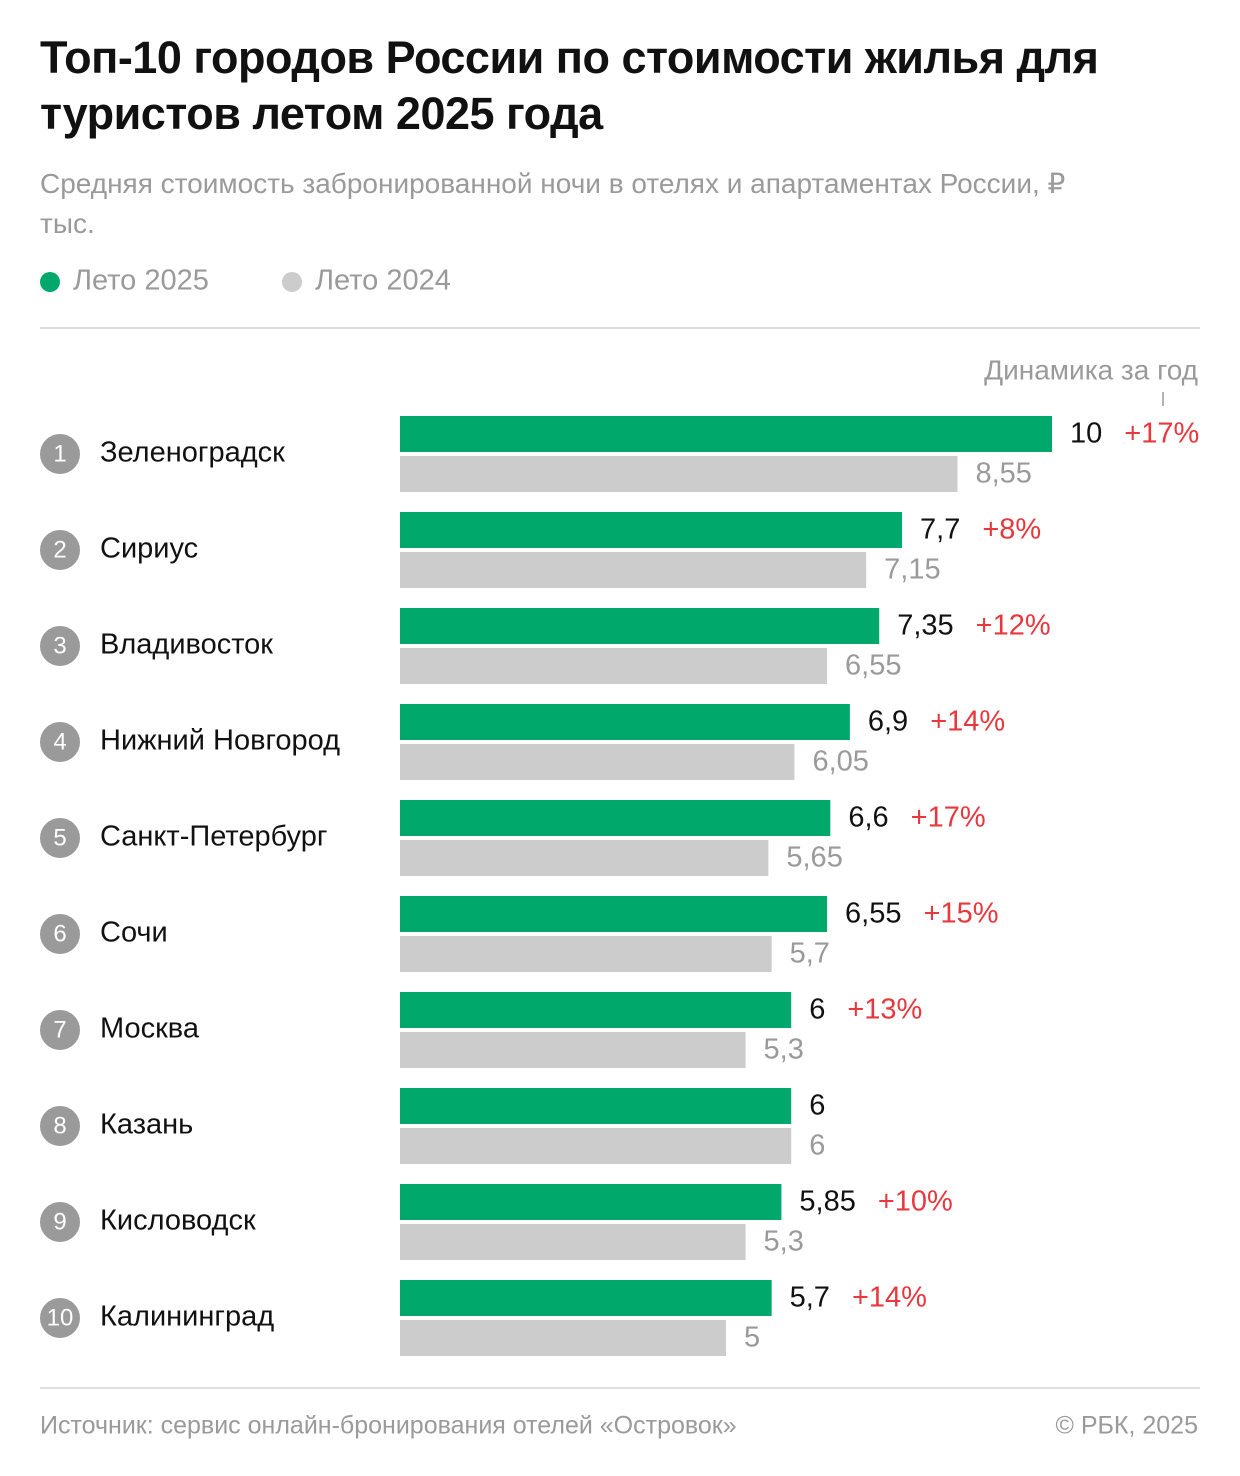 This screenshot has width=1240, height=1476. What do you see at coordinates (752, 1338) in the screenshot?
I see `value-label: 5` at bounding box center [752, 1338].